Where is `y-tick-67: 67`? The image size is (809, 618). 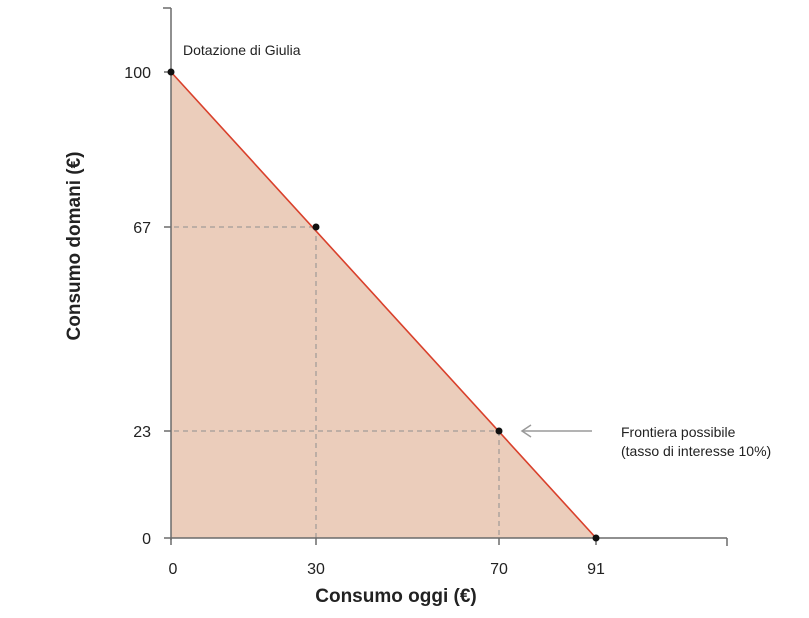 y-tick-67: 67 is located at coordinates (142, 228).